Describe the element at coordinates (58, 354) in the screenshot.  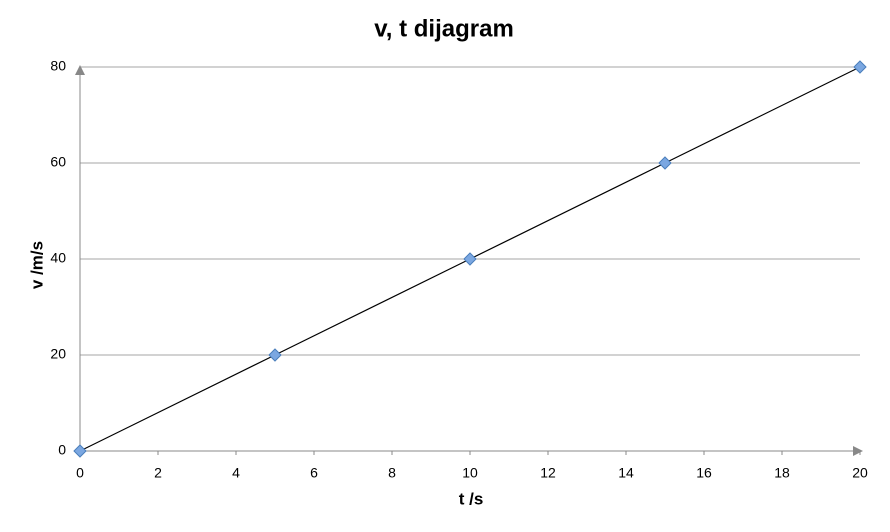
I see `y-tick-label: 20` at that location.